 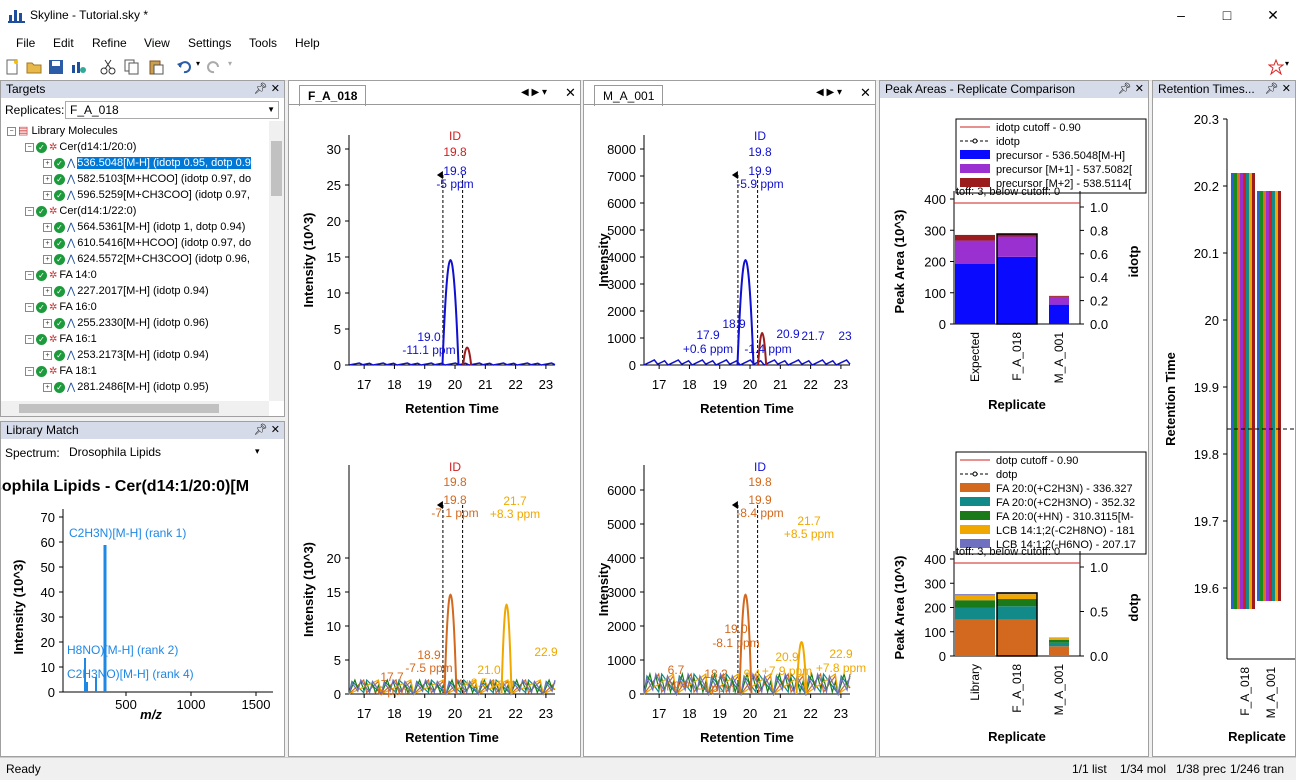 What do you see at coordinates (132, 67) in the screenshot?
I see `copy-icon` at bounding box center [132, 67].